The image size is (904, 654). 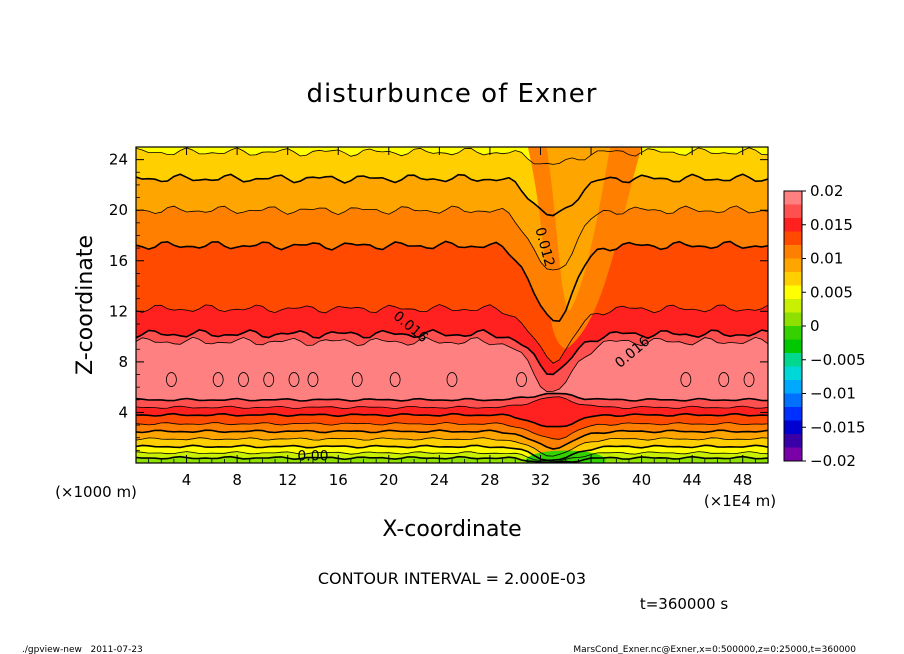 What do you see at coordinates (439, 480) in the screenshot?
I see `x-tick-label: 24` at bounding box center [439, 480].